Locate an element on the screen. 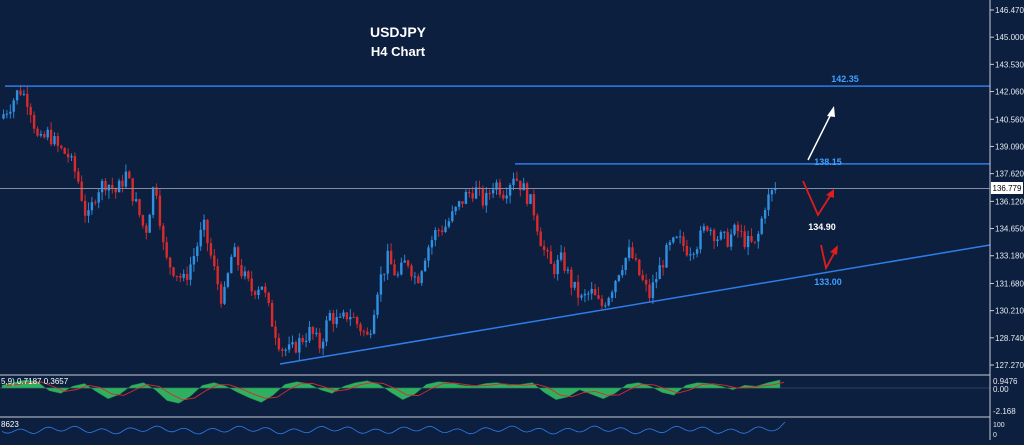 Image resolution: width=1024 pixels, height=445 pixels. red-arrow-lower-icon is located at coordinates (834, 250).